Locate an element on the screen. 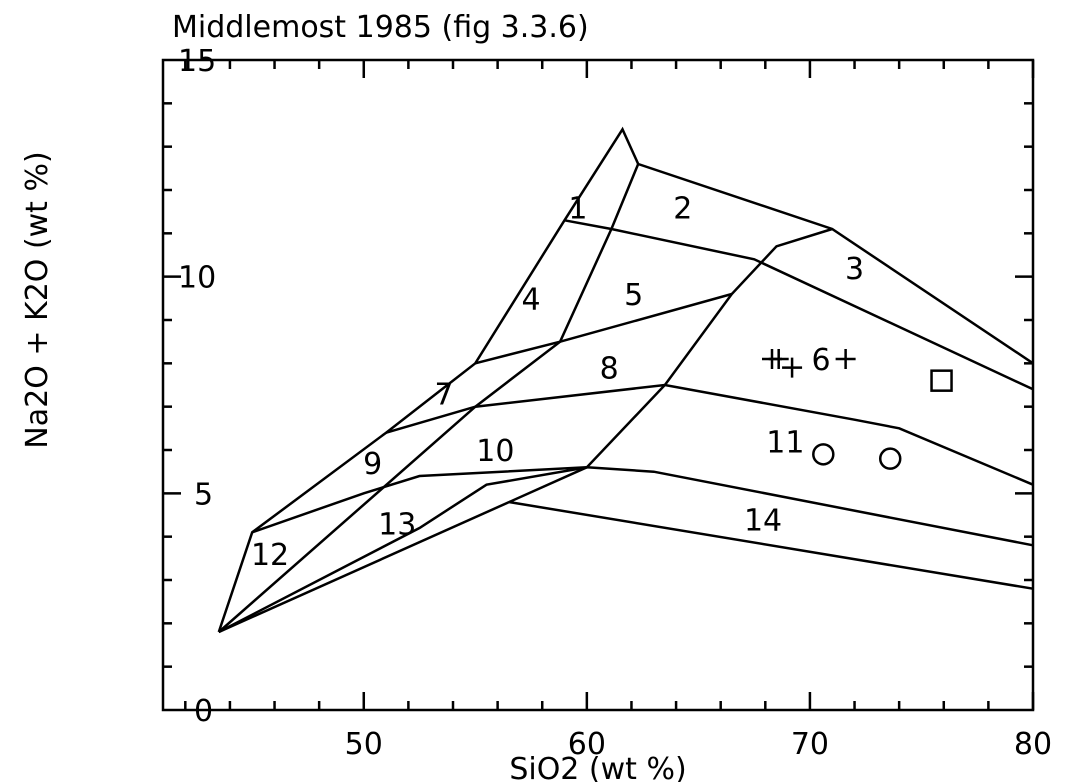  x-axis-label: SiO2 (wt %) is located at coordinates (597, 767).